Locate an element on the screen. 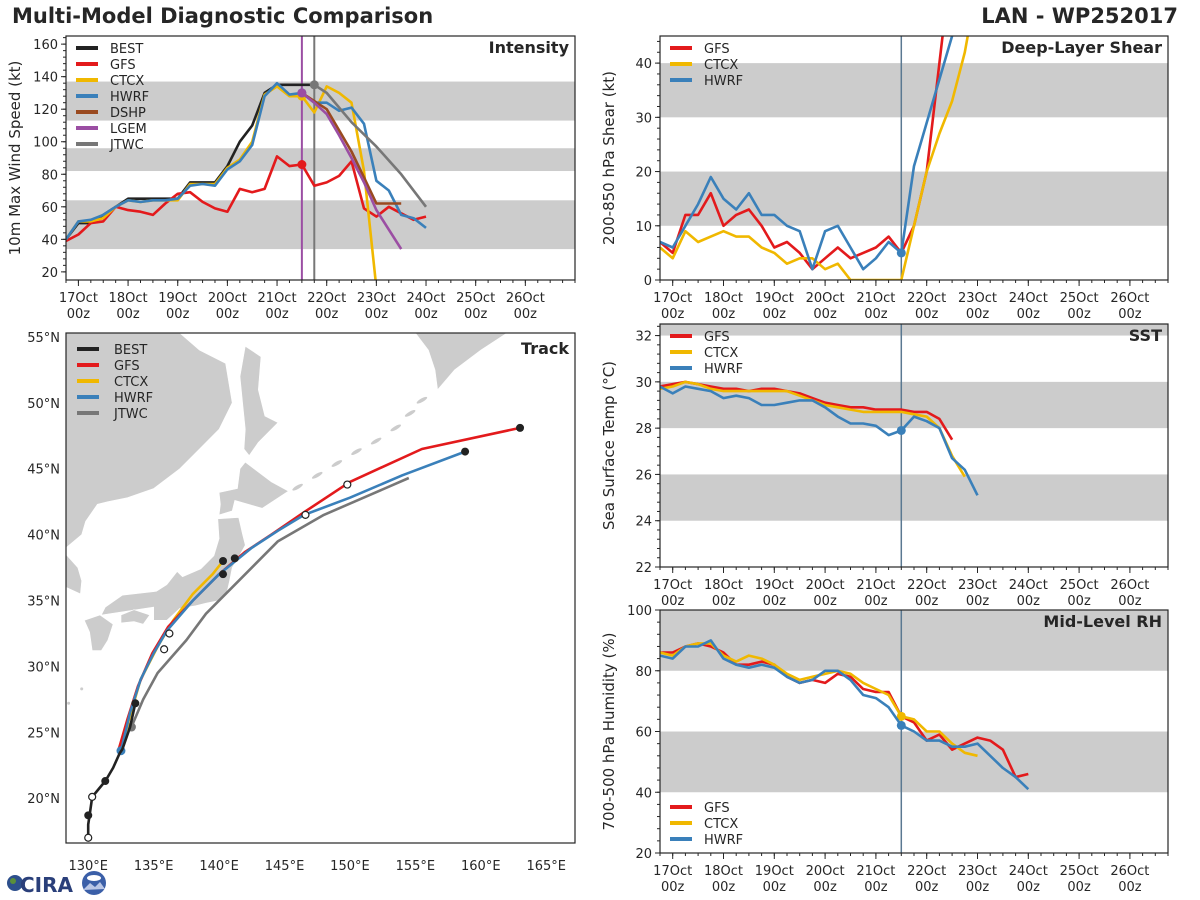 This screenshot has width=1200, height=900. y-axis-label: 10m Max Wind Speed (kt) is located at coordinates (15, 158).